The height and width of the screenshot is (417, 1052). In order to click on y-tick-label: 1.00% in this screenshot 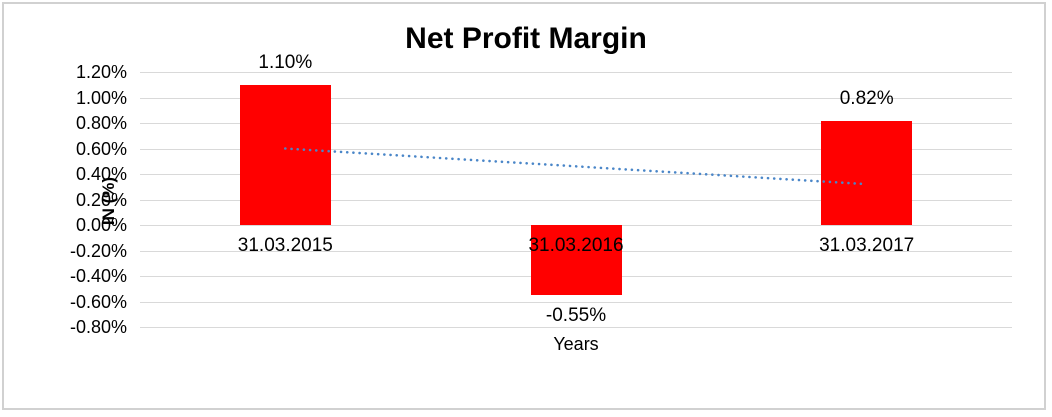, I will do `click(101, 98)`.